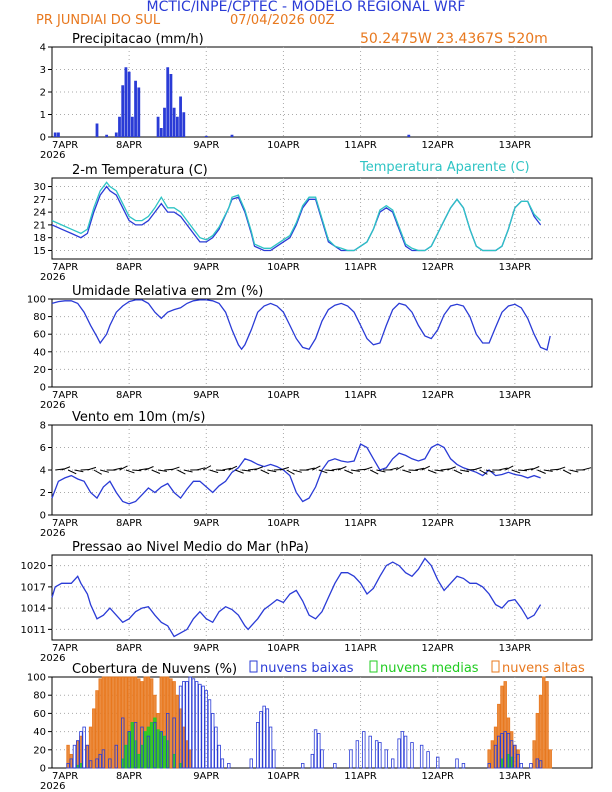  Describe the element at coordinates (52, 533) in the screenshot. I see `wind-year-label: 2026` at that location.